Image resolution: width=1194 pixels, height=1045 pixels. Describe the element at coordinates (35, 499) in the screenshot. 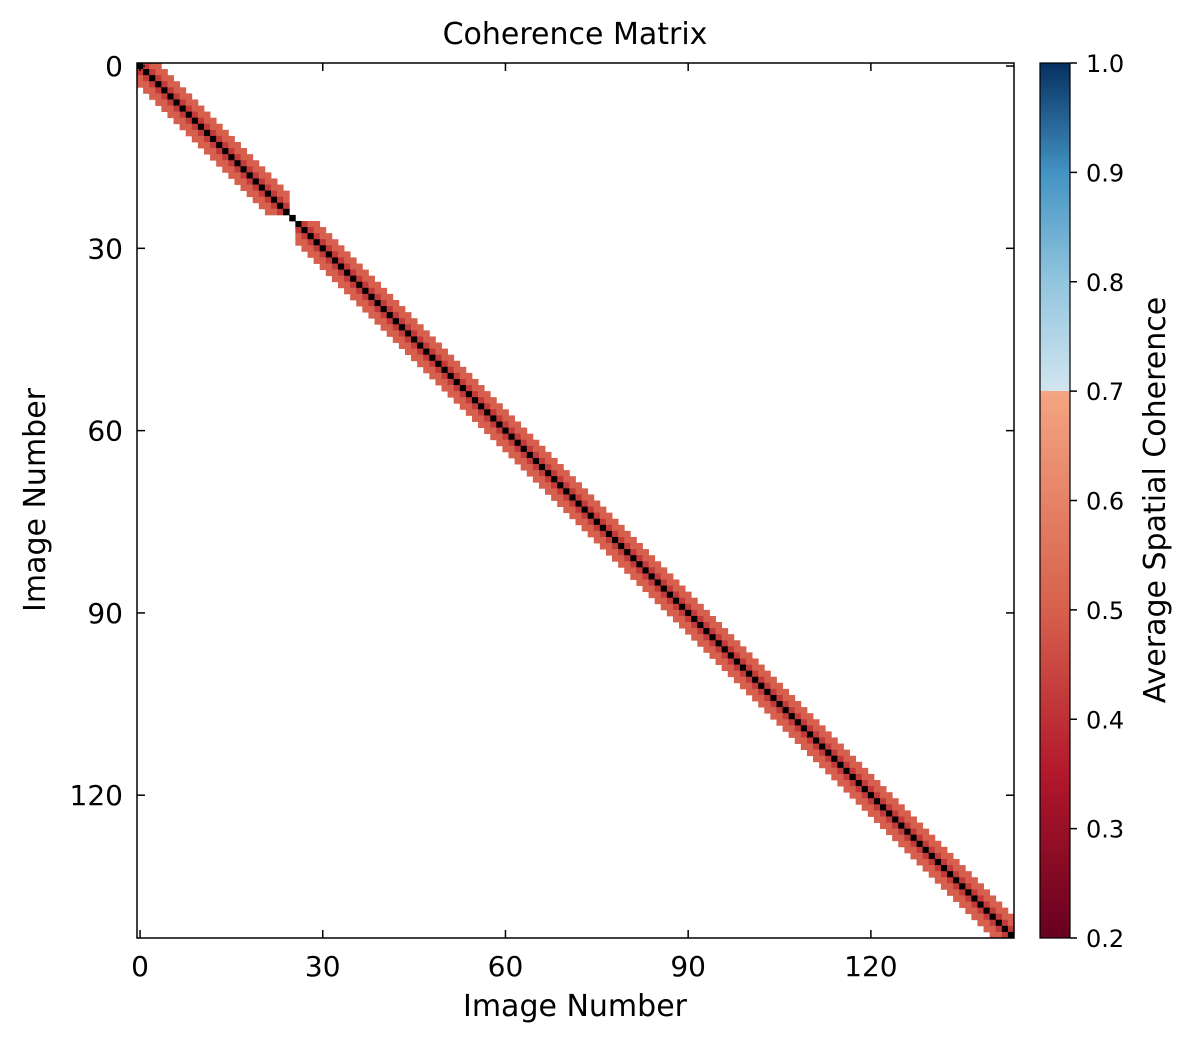

I see `y-axis-label: Image Number` at that location.